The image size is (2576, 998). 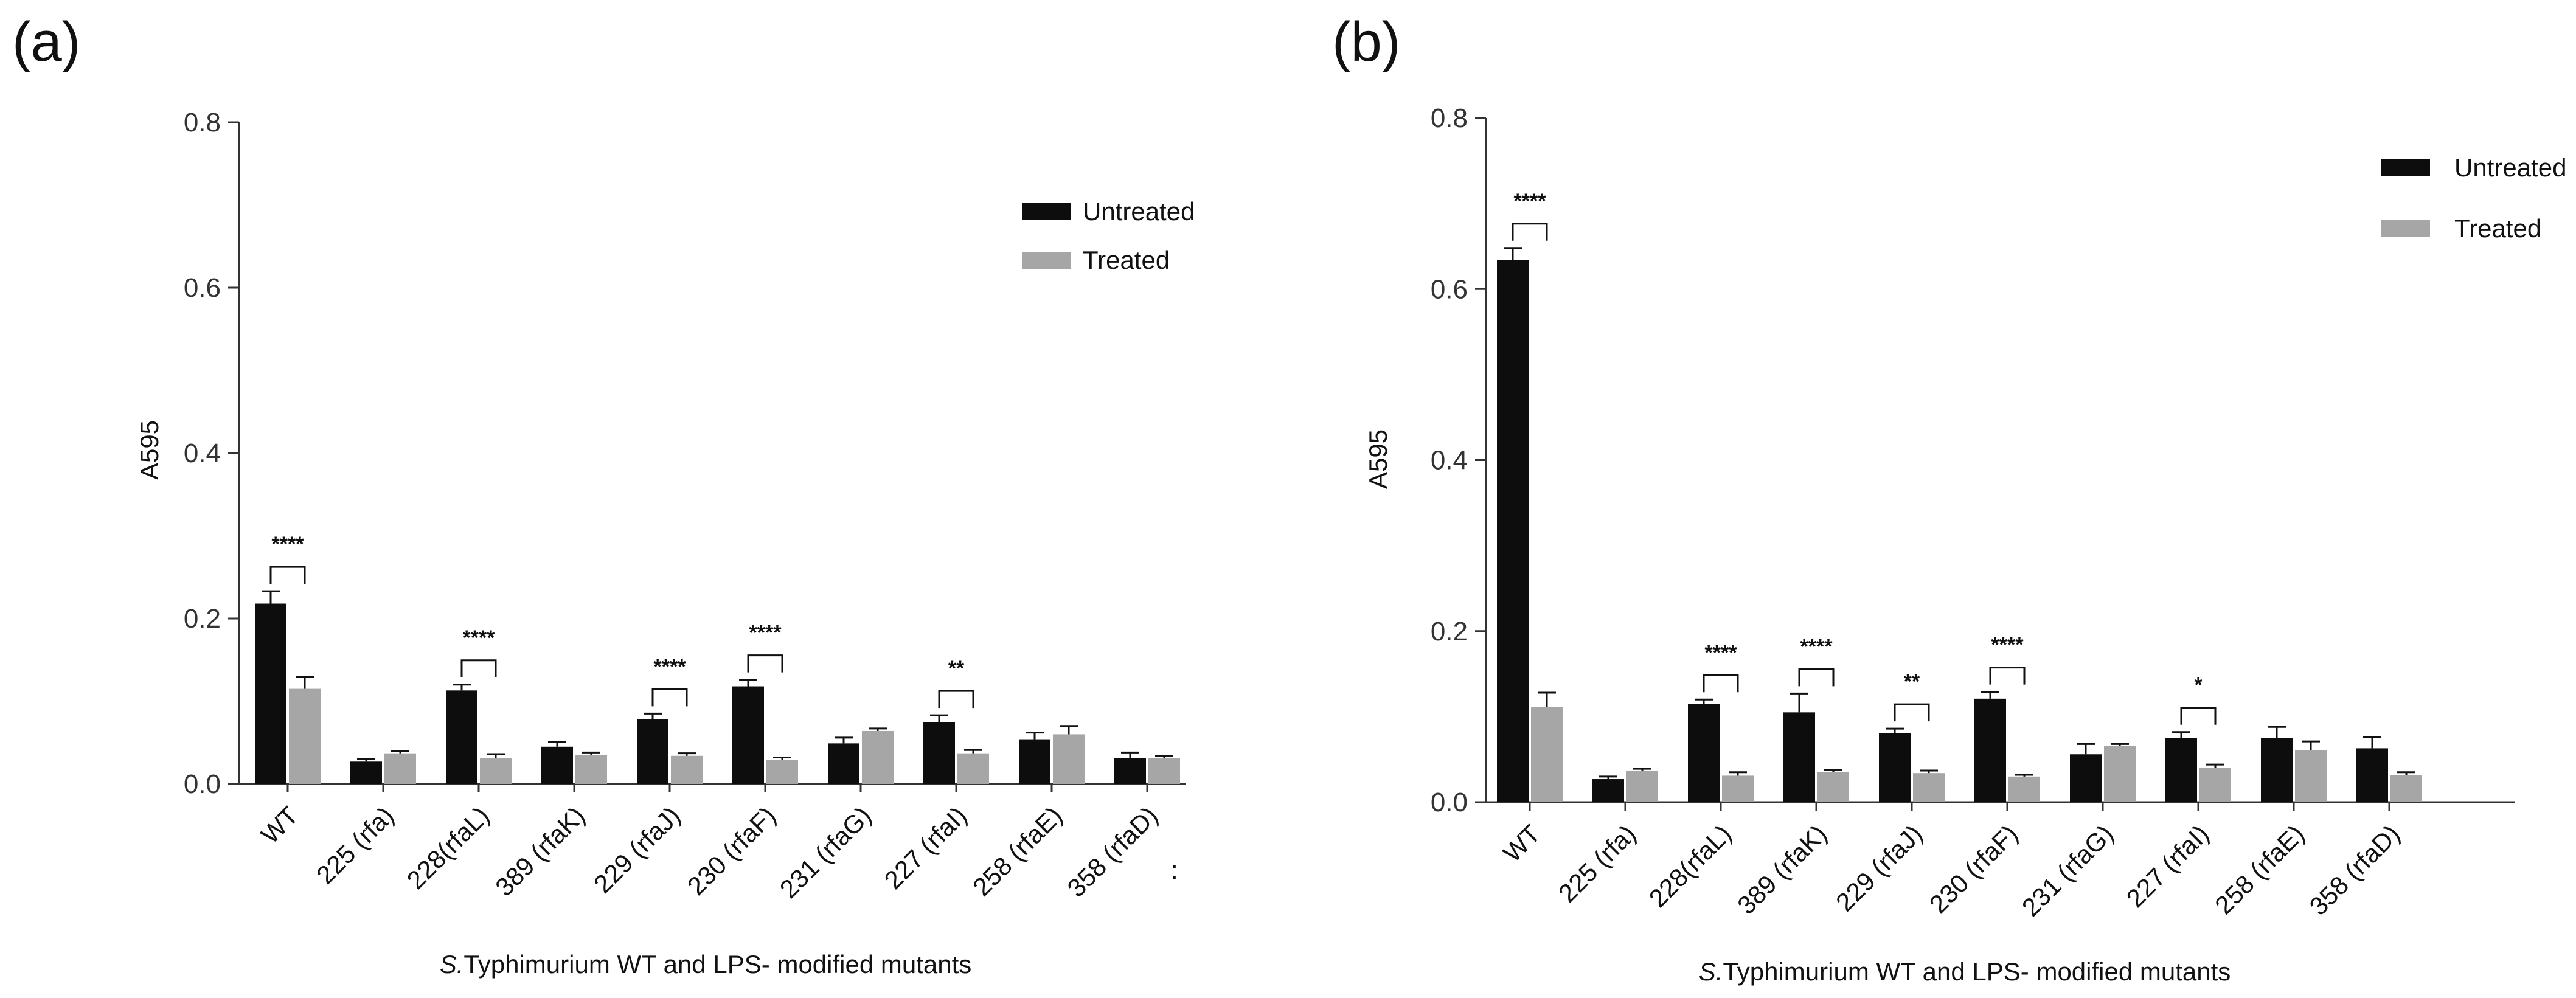 I want to click on significance-label: **, so click(x=1912, y=681).